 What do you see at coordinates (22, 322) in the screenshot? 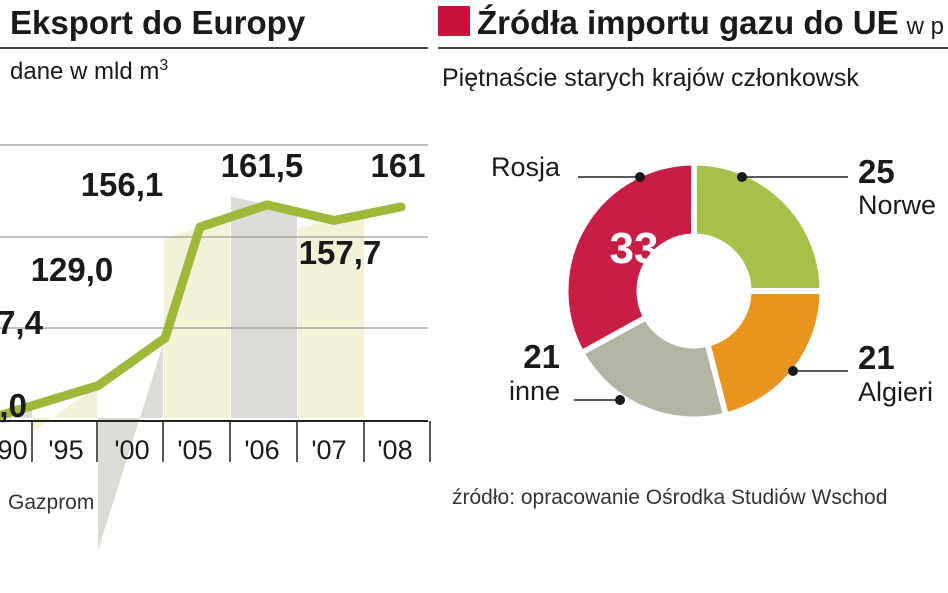
I see `value-label: 7,4` at bounding box center [22, 322].